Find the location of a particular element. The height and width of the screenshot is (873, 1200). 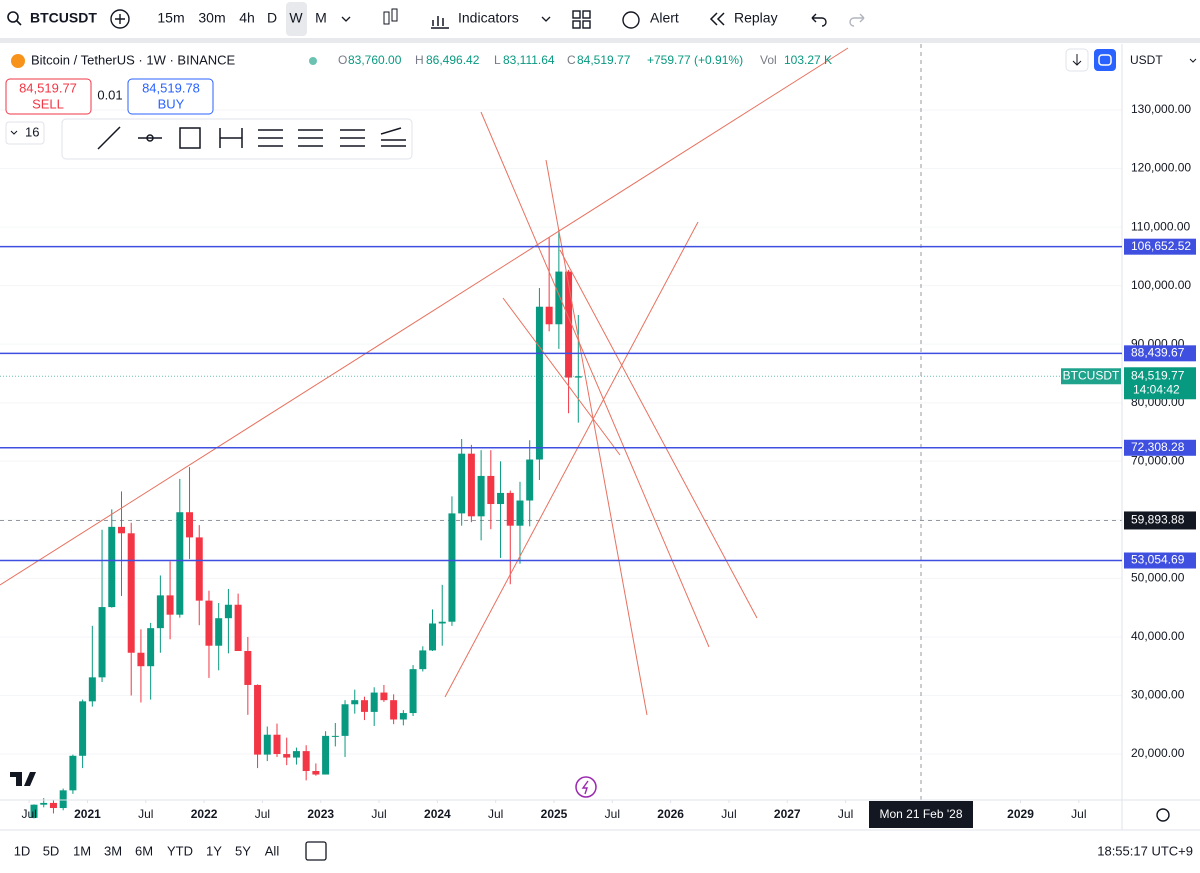

interval-button: W is located at coordinates (296, 18).